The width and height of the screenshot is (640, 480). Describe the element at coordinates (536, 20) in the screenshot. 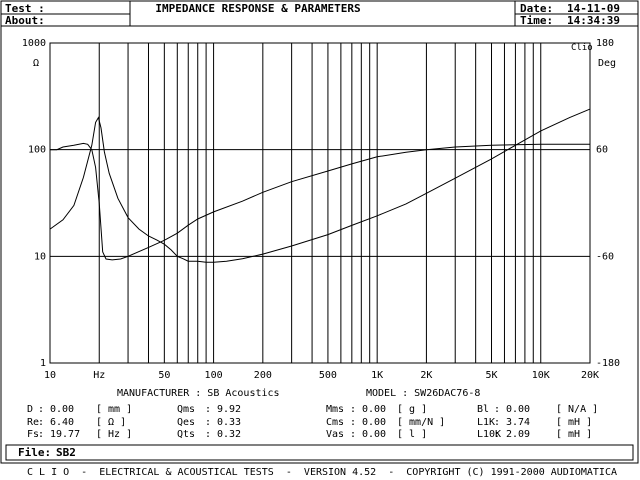

I see `time-label: Time:` at that location.